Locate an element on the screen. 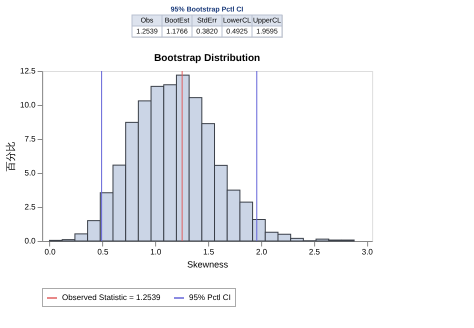 Image resolution: width=474 pixels, height=328 pixels. y-tick-label: 2.5 is located at coordinates (30, 207).